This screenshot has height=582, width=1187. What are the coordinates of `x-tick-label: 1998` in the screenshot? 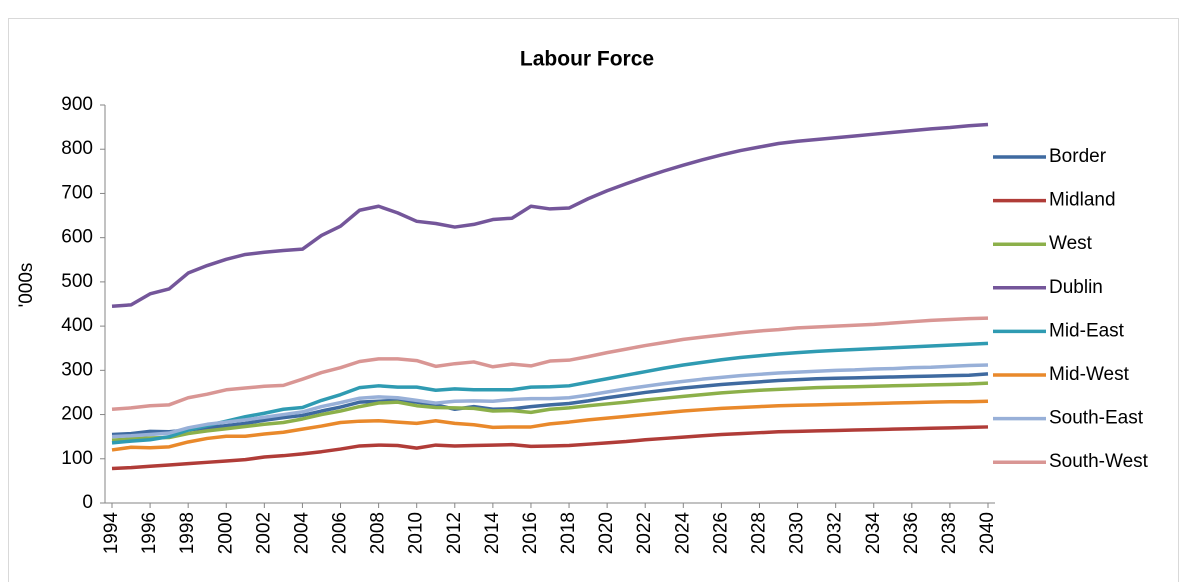 It's located at (187, 533).